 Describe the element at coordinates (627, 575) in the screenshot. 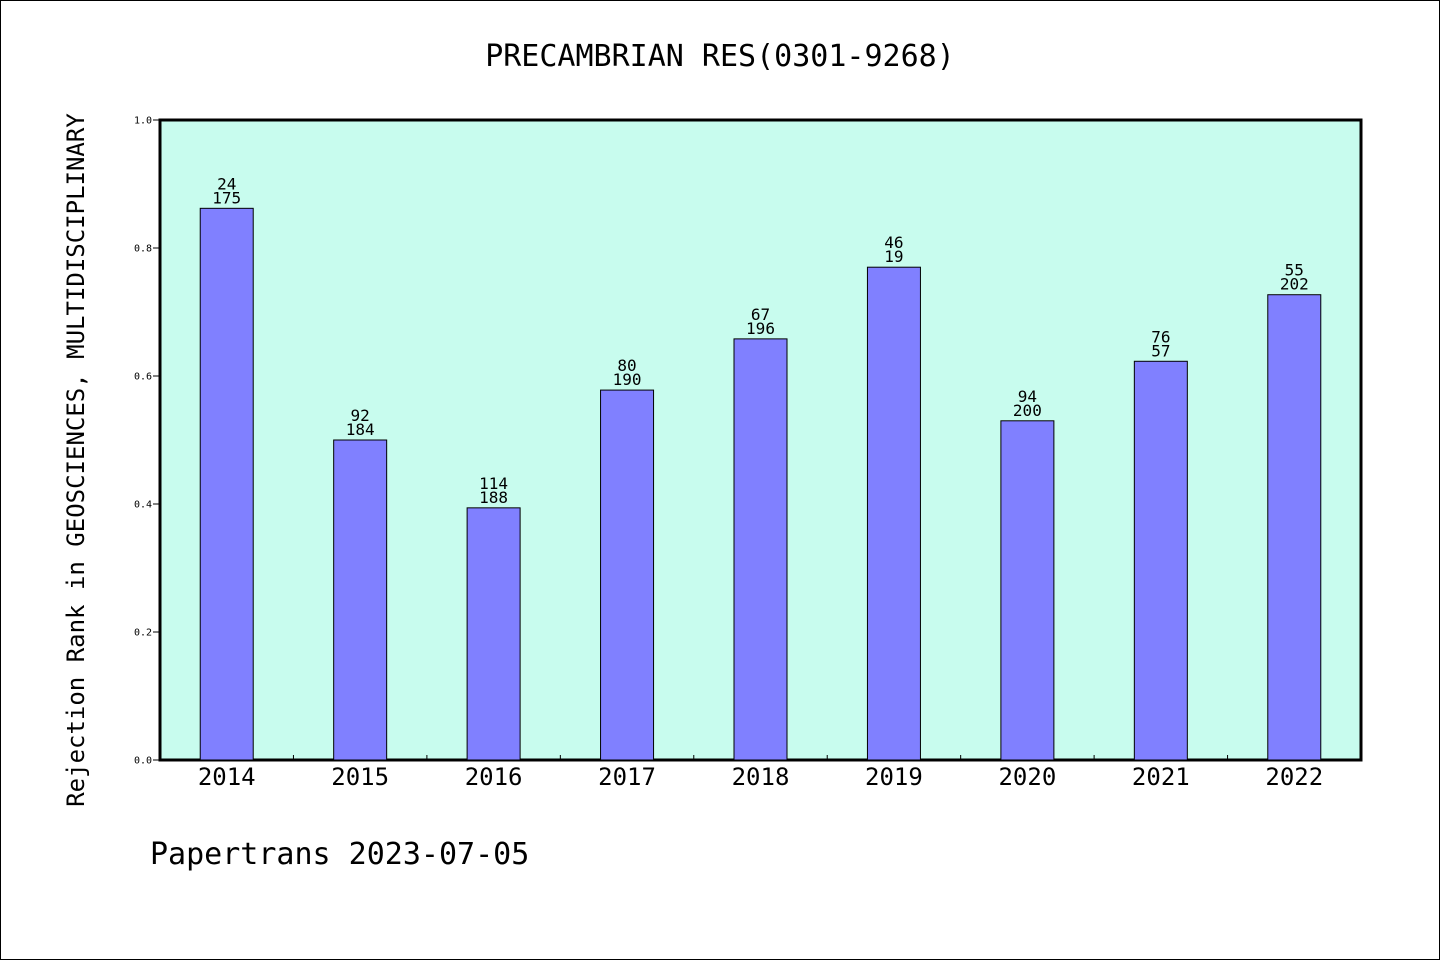

I see `bar-2017` at that location.